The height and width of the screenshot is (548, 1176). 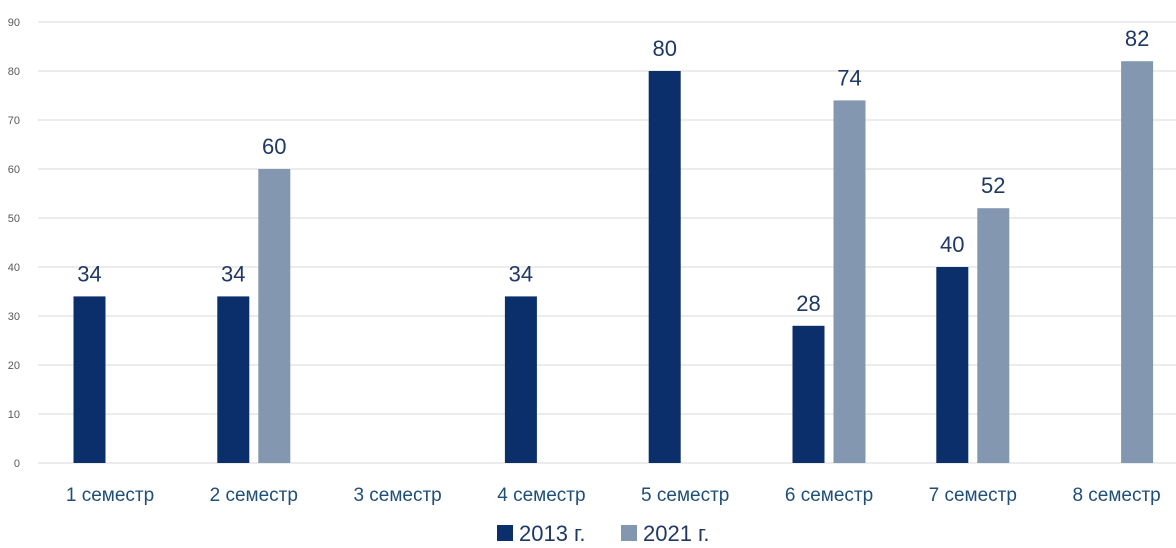 I want to click on y-axis: 0 10 20 30 40 50 60 70 80 90, so click(x=14, y=243).